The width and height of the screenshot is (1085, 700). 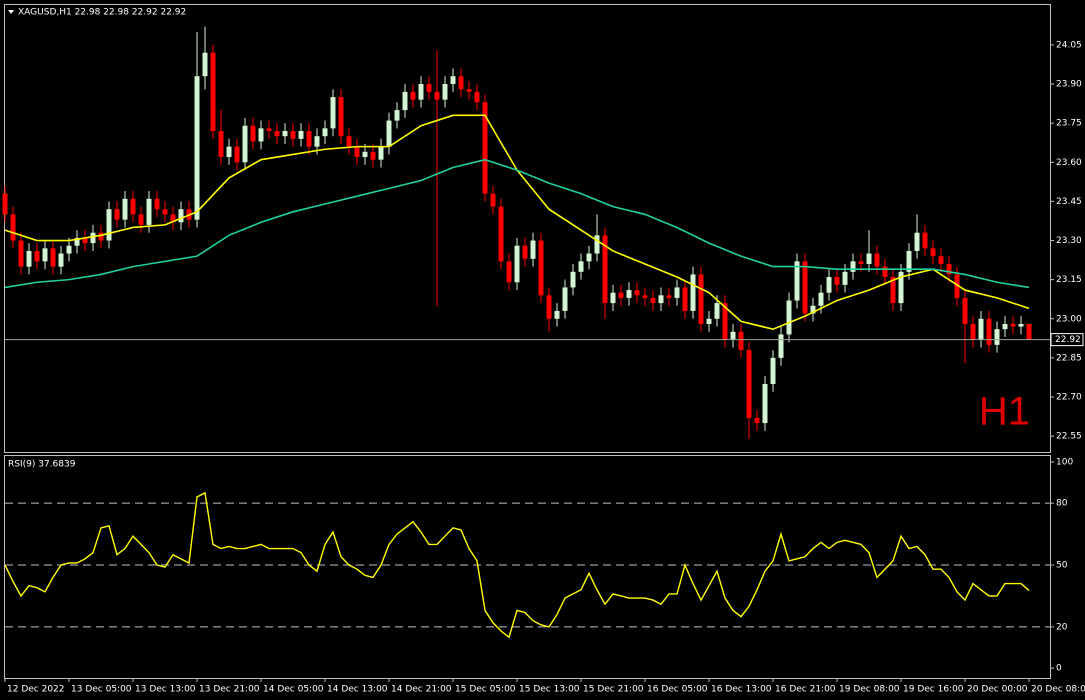 What do you see at coordinates (293, 690) in the screenshot?
I see `x-tick-label: 14 Dec 05:00` at bounding box center [293, 690].